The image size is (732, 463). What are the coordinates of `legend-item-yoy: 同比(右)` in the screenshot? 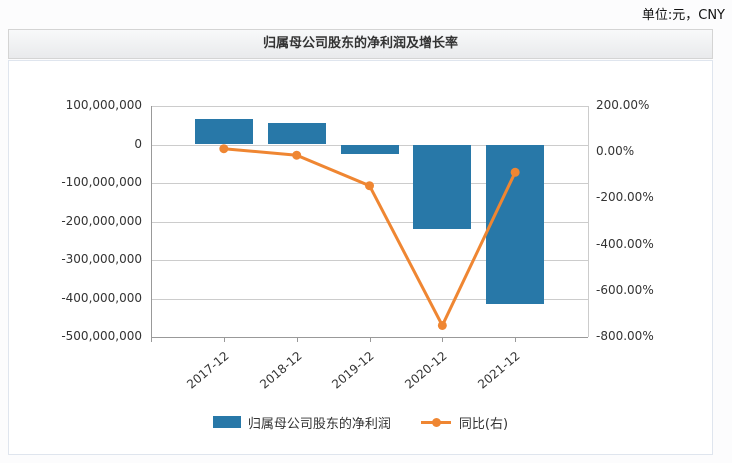 It's located at (464, 422).